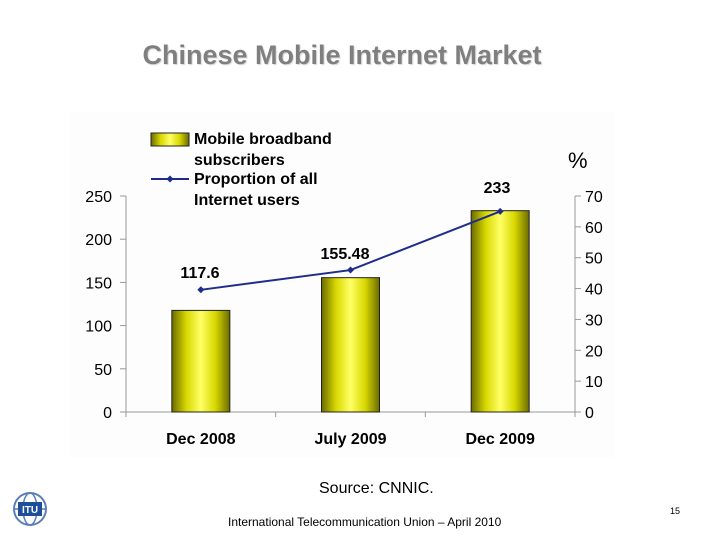 The width and height of the screenshot is (720, 540). What do you see at coordinates (594, 290) in the screenshot?
I see `y-right-tick-label: 40` at bounding box center [594, 290].